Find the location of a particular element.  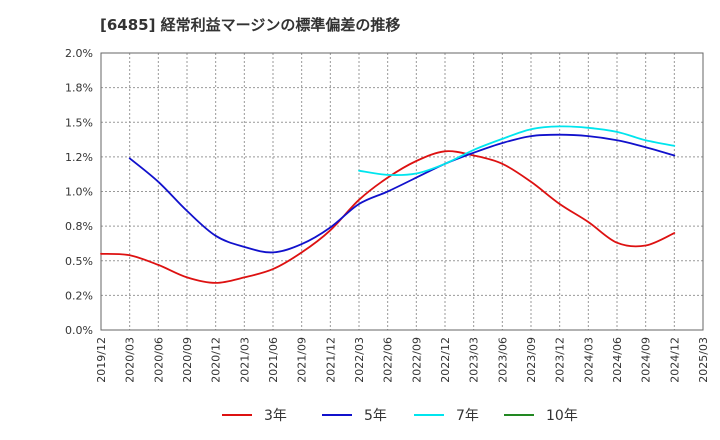

x-tick-label: 2020/06 is located at coordinates (158, 360).